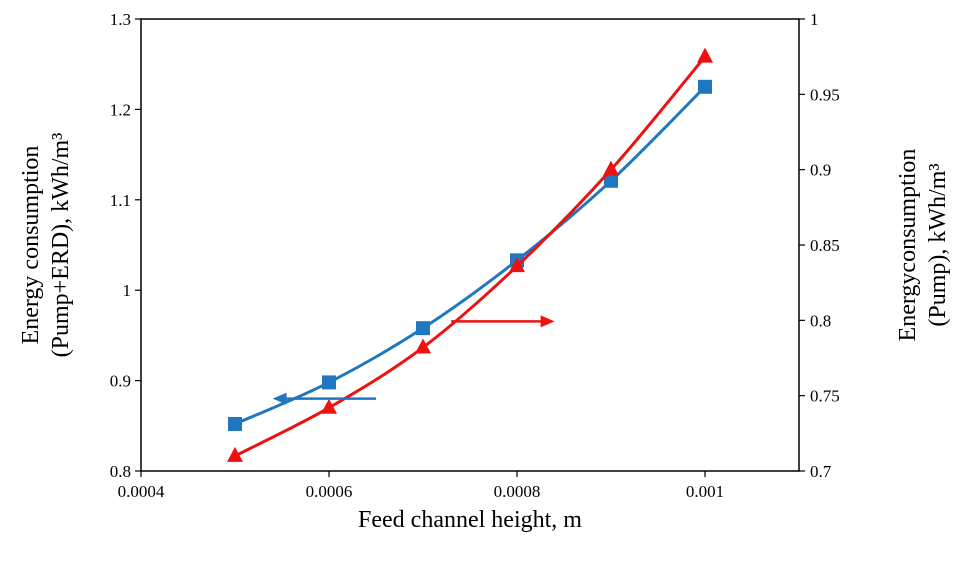 This screenshot has height=562, width=958. I want to click on y-left-tick-label: 1, so click(127, 290).